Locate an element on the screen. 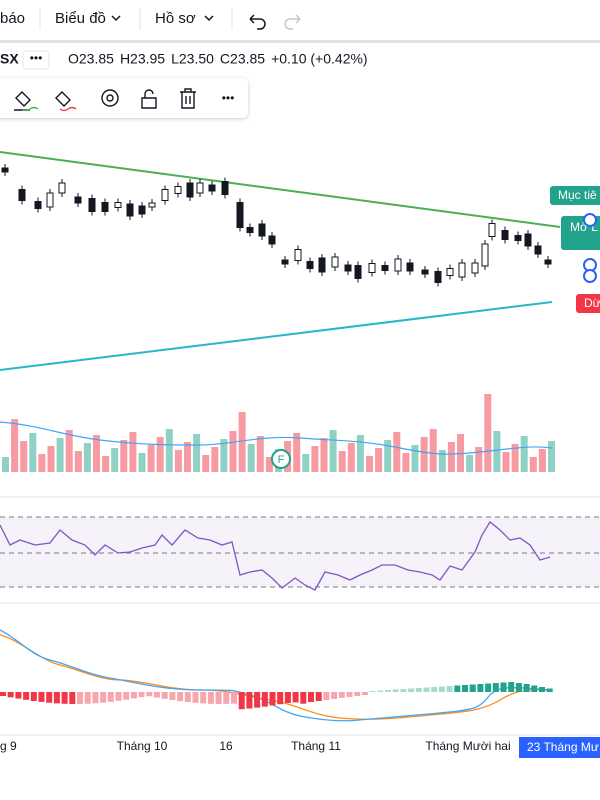 Image resolution: width=600 pixels, height=800 pixels. volume-ma is located at coordinates (276, 438).